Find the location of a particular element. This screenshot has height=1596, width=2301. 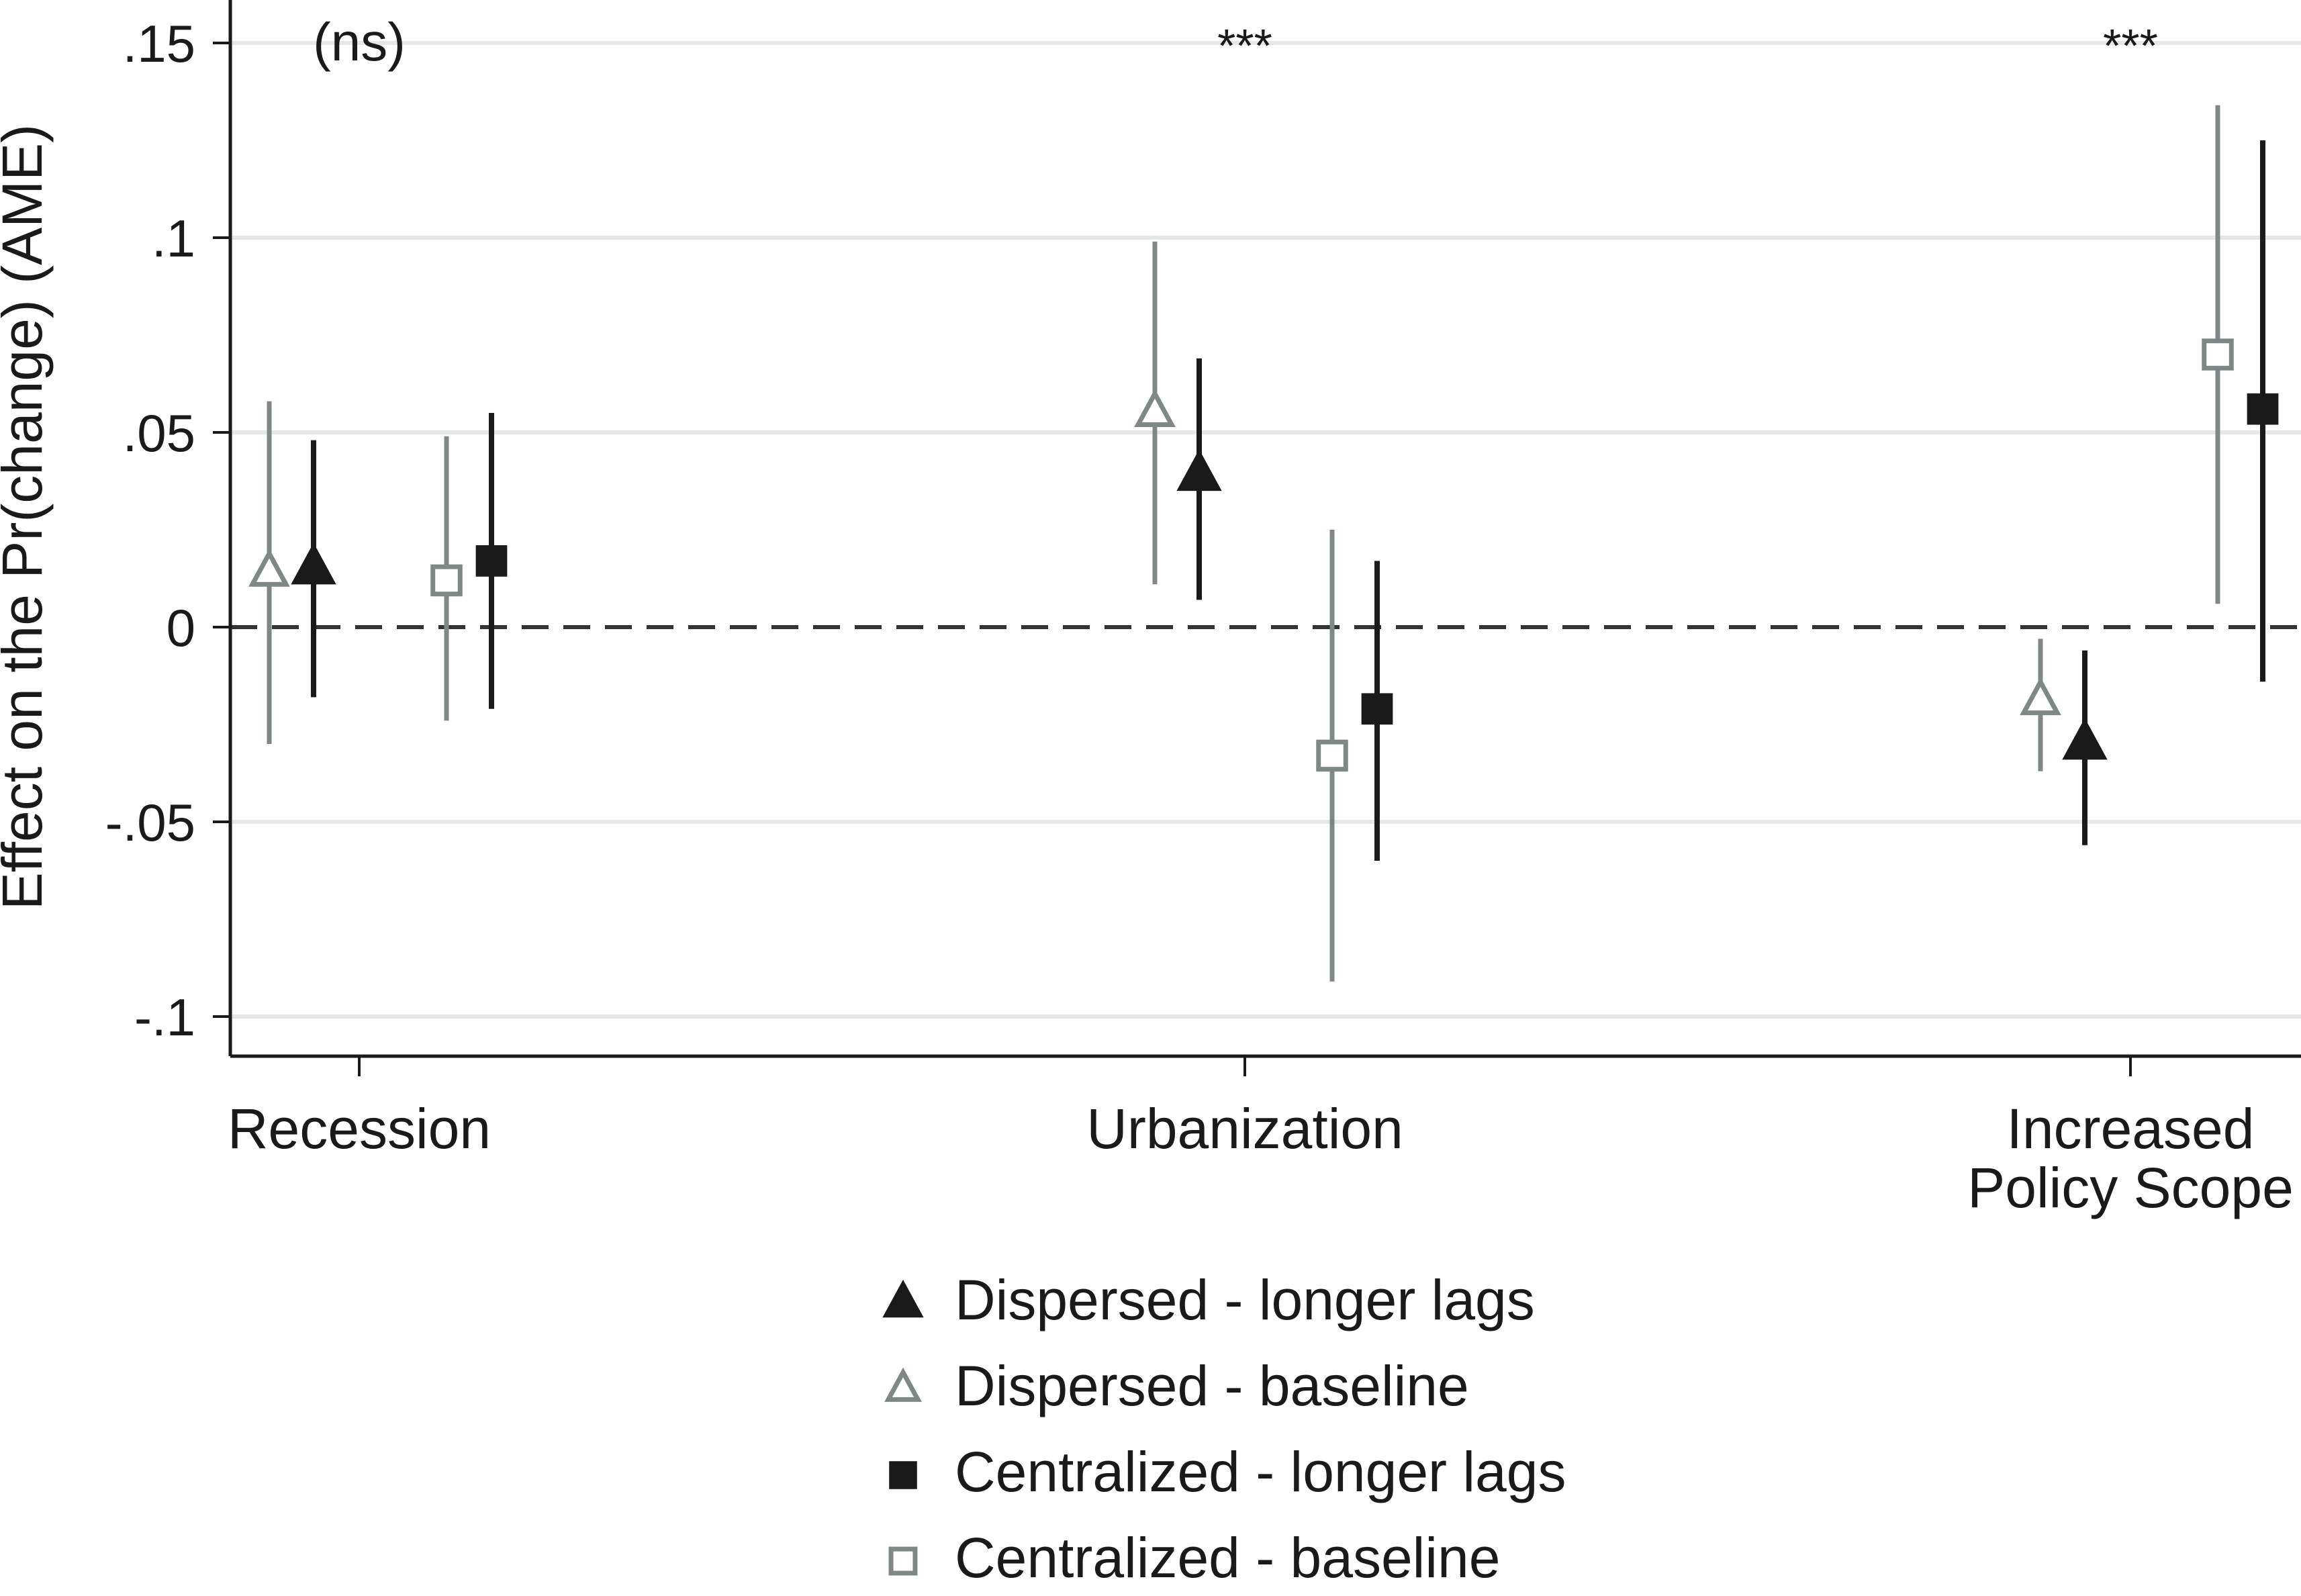

y-tick-label: 0 is located at coordinates (181, 628).